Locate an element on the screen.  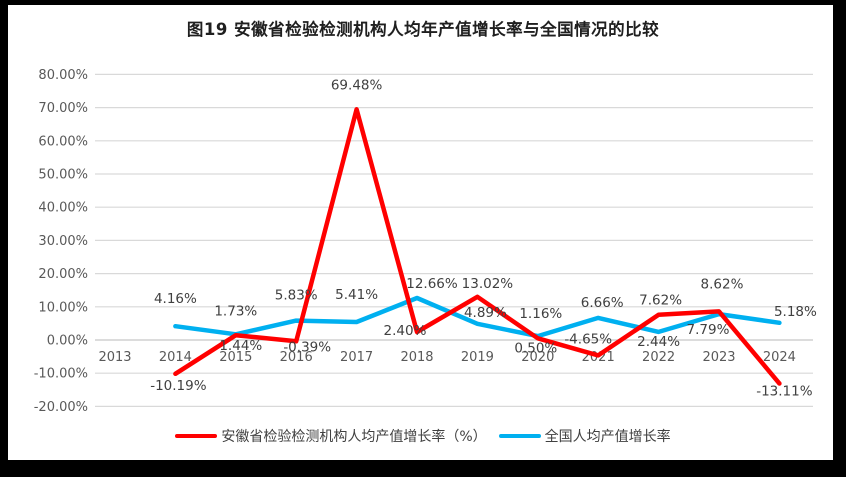
data-label-anhui-2021: -4.65% is located at coordinates (588, 339).